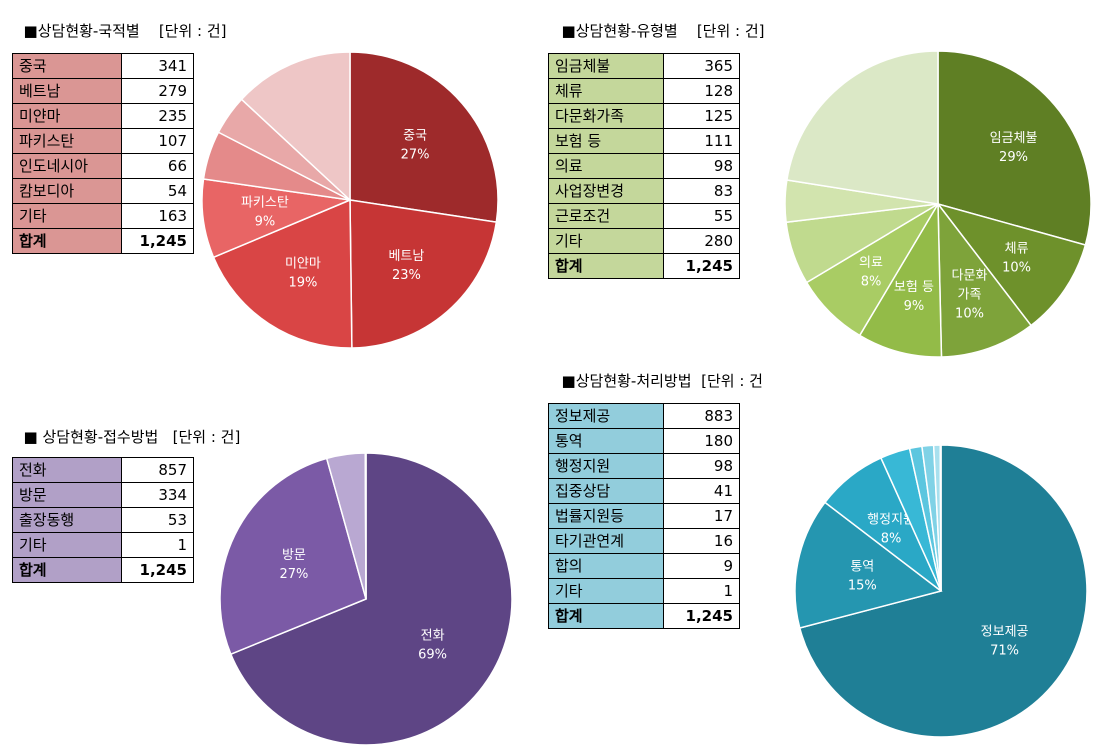 This screenshot has width=1103, height=756. What do you see at coordinates (606, 66) in the screenshot?
I see `category-cell: 임금체불` at bounding box center [606, 66].